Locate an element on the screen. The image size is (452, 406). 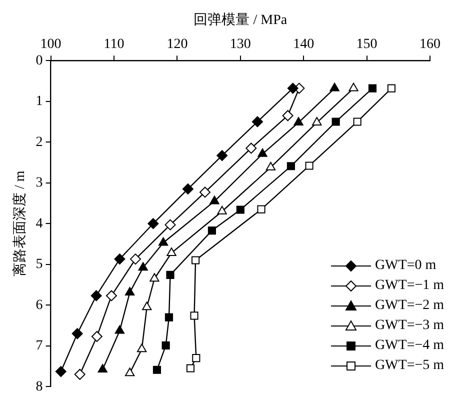
y-tick-label: 2 is located at coordinates (39, 142).